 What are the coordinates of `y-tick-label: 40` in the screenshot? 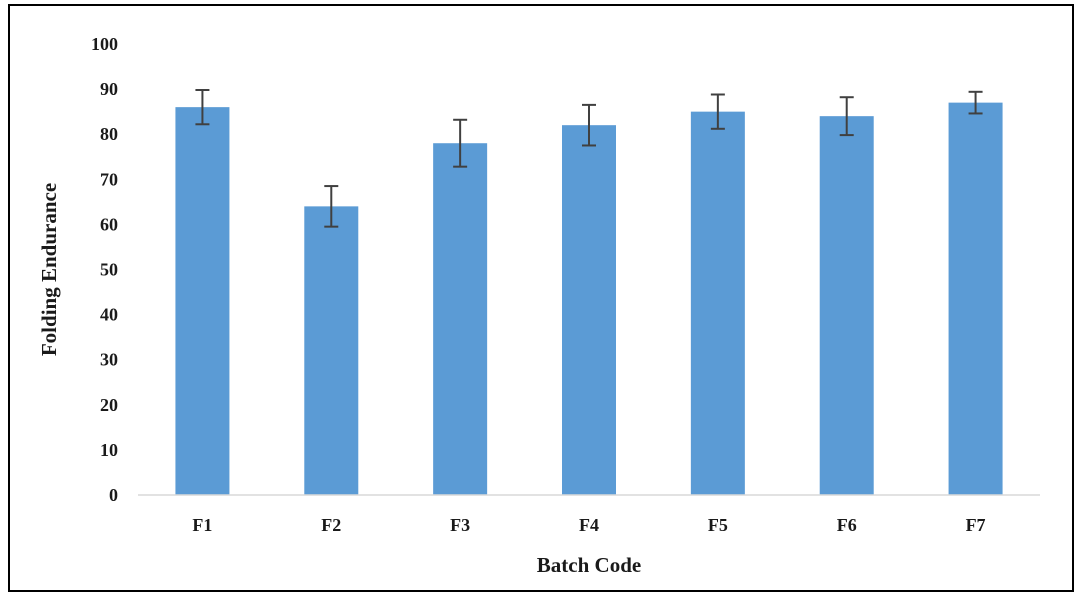 It's located at (109, 315).